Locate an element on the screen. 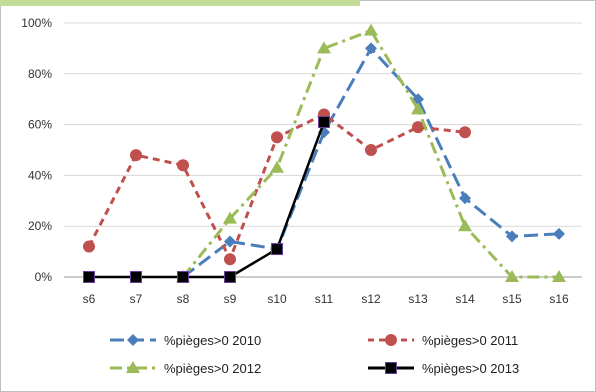 The height and width of the screenshot is (392, 596). x-tick-s8: s8 is located at coordinates (183, 299).